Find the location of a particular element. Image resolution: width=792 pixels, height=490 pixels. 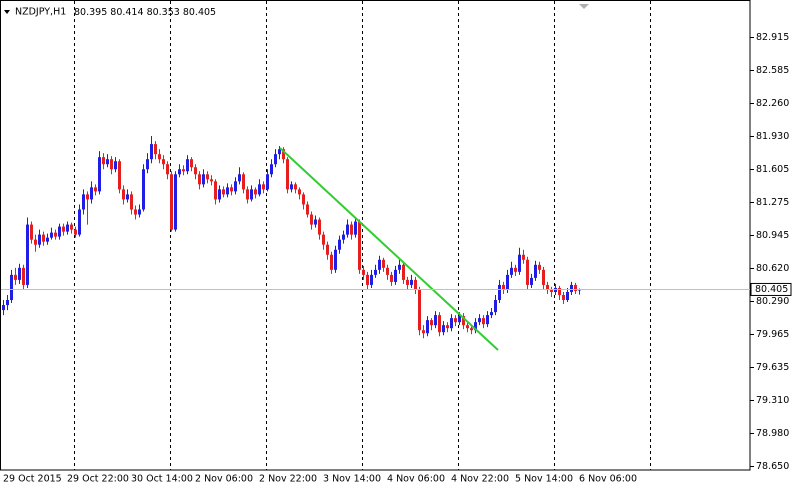

bid-label: 80.405 is located at coordinates (771, 289).